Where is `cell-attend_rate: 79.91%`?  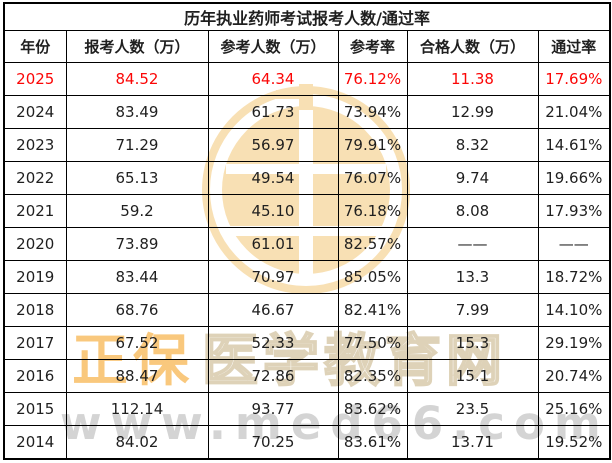 cell-attend_rate: 79.91% is located at coordinates (372, 145).